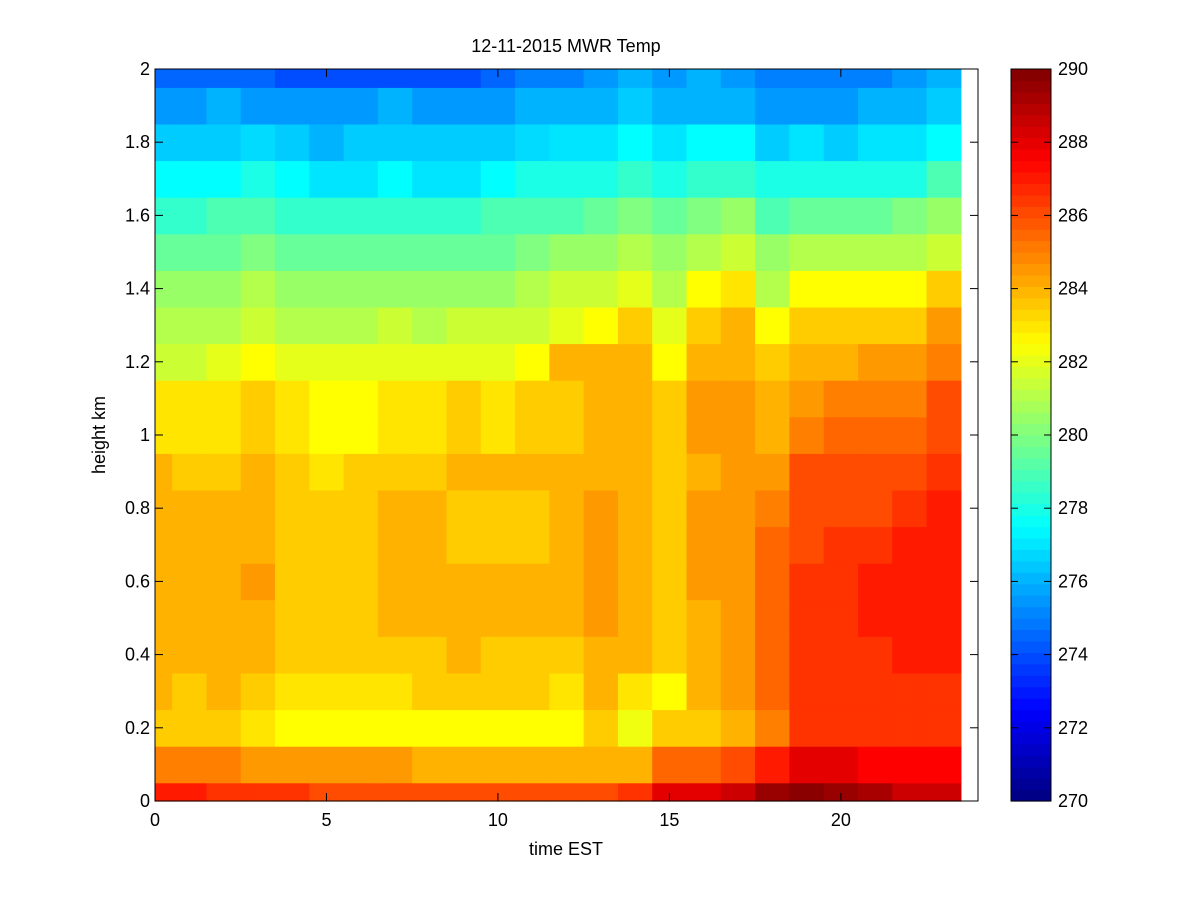 The image size is (1200, 900). Describe the element at coordinates (1073, 728) in the screenshot. I see `colorbar-tick-label: 272` at that location.